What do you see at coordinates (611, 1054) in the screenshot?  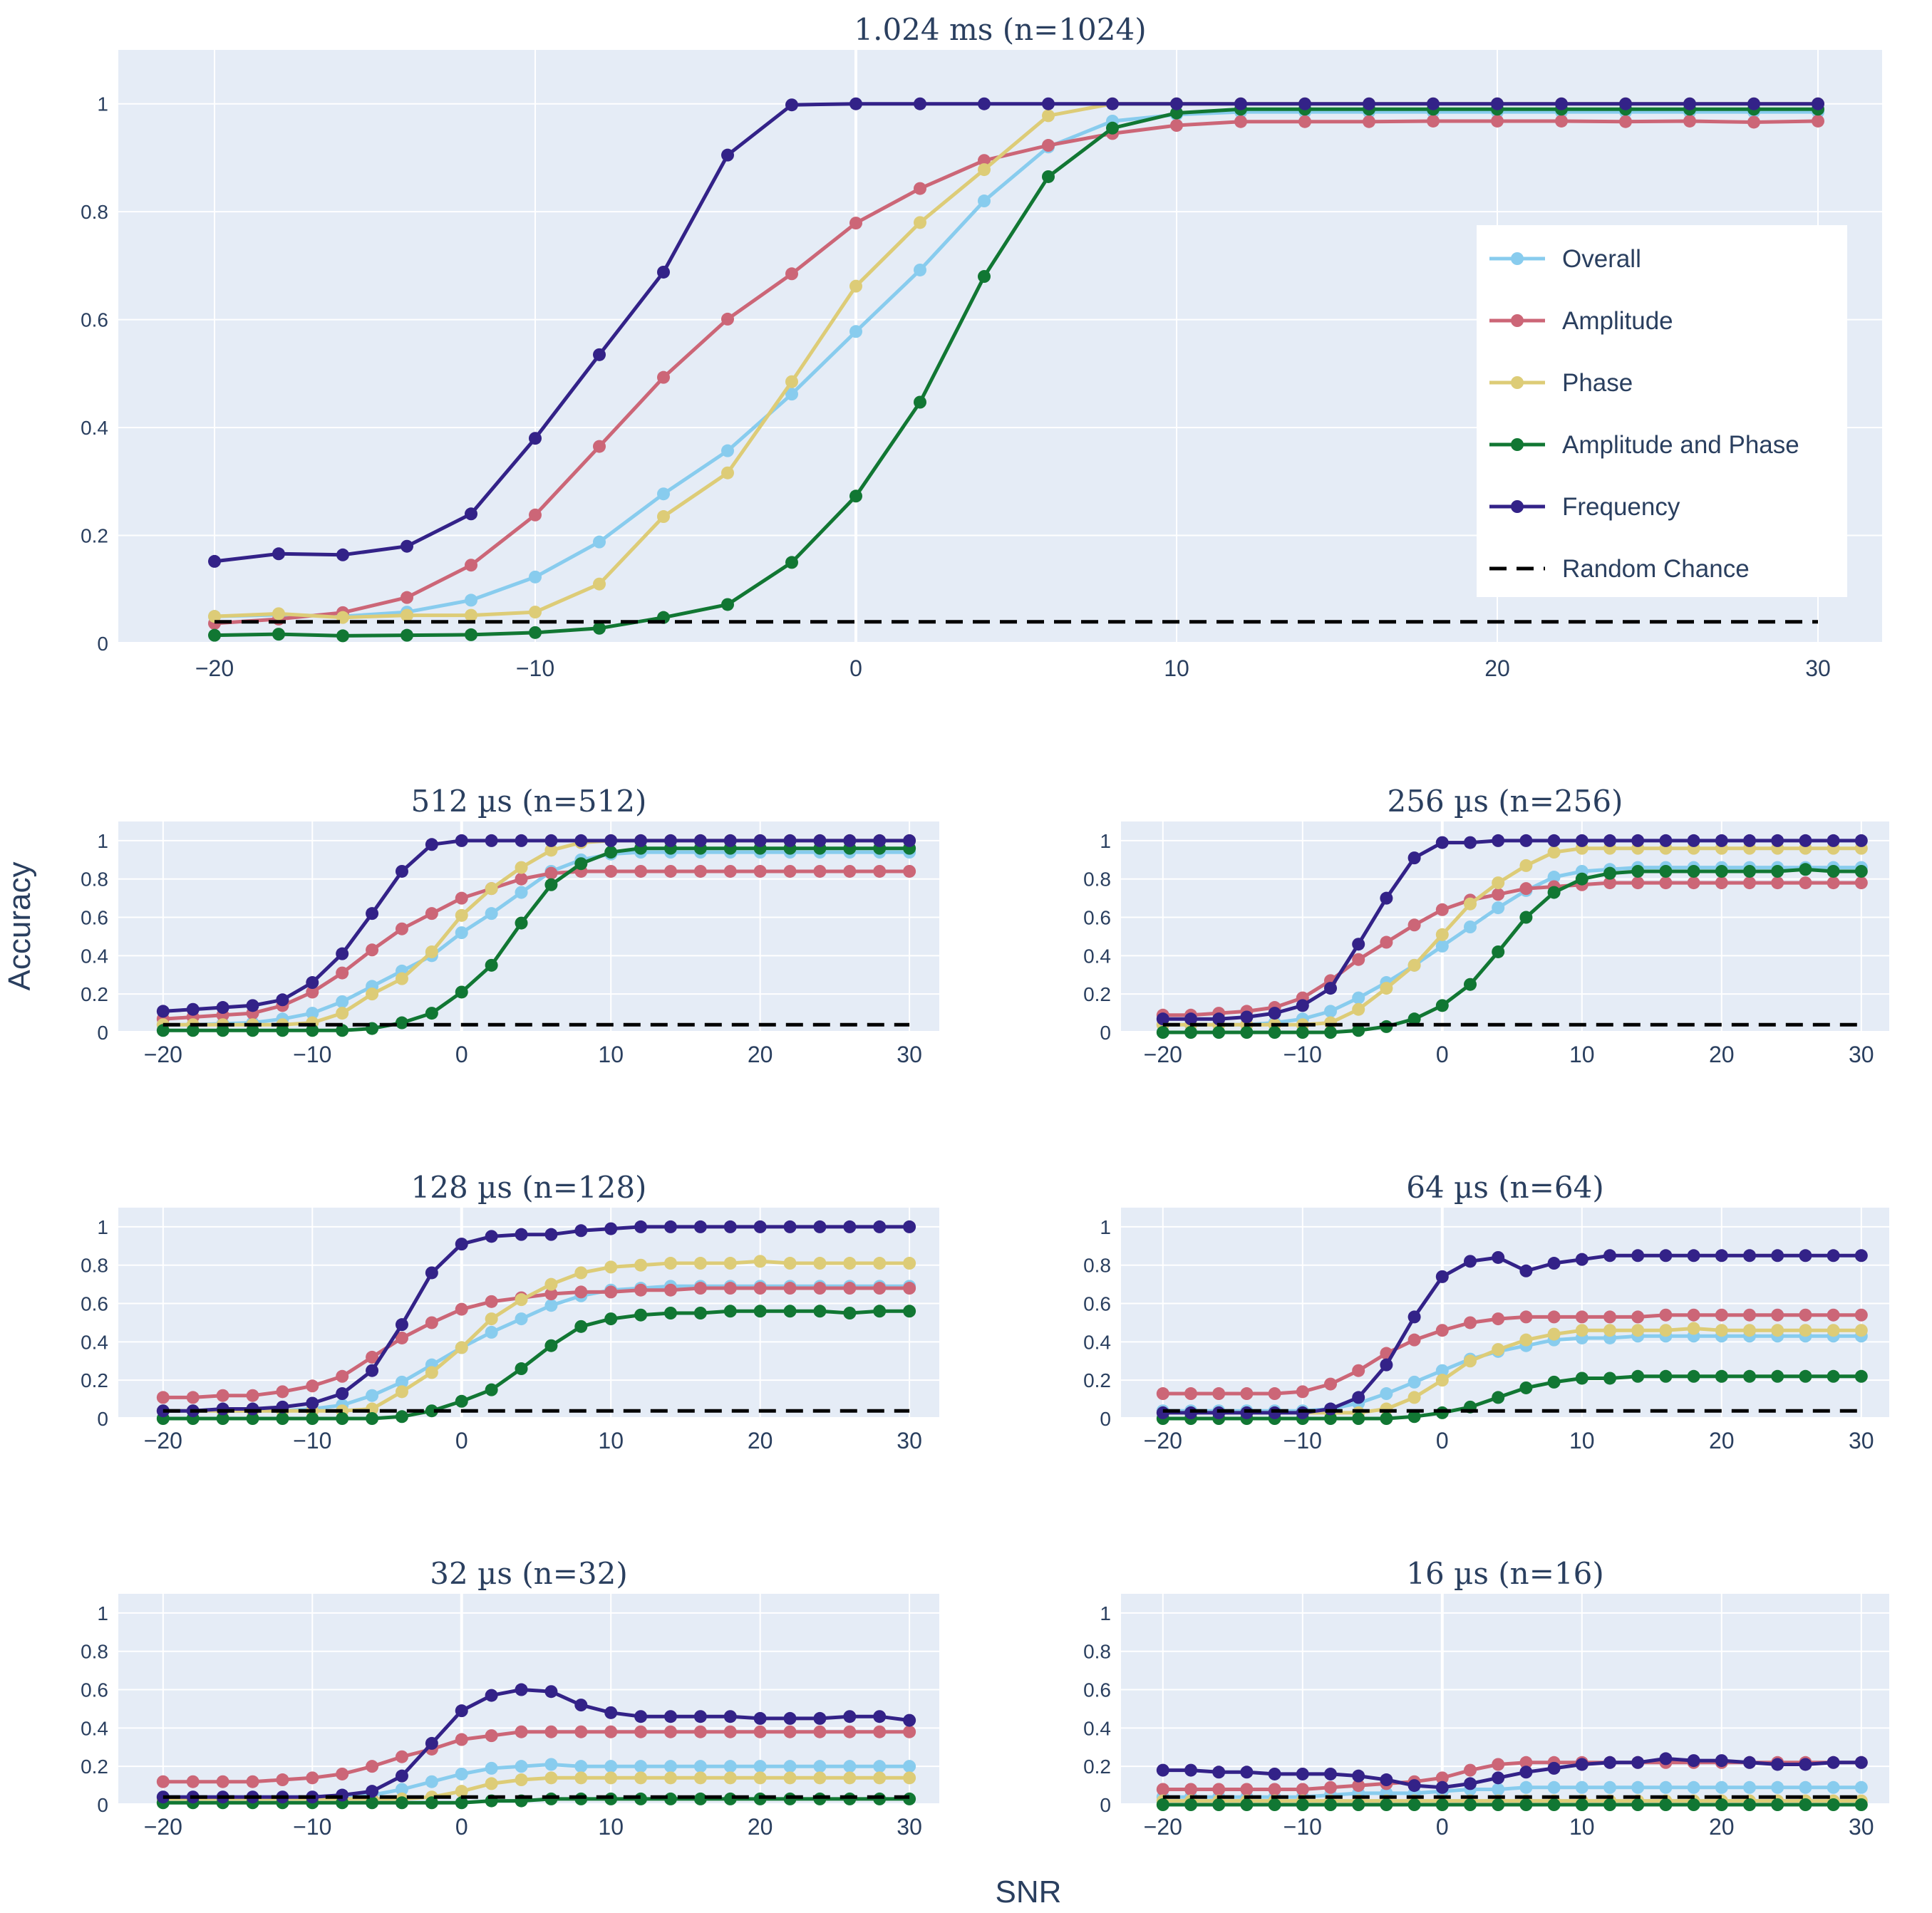 I see `x-tick-label: 10` at bounding box center [611, 1054].